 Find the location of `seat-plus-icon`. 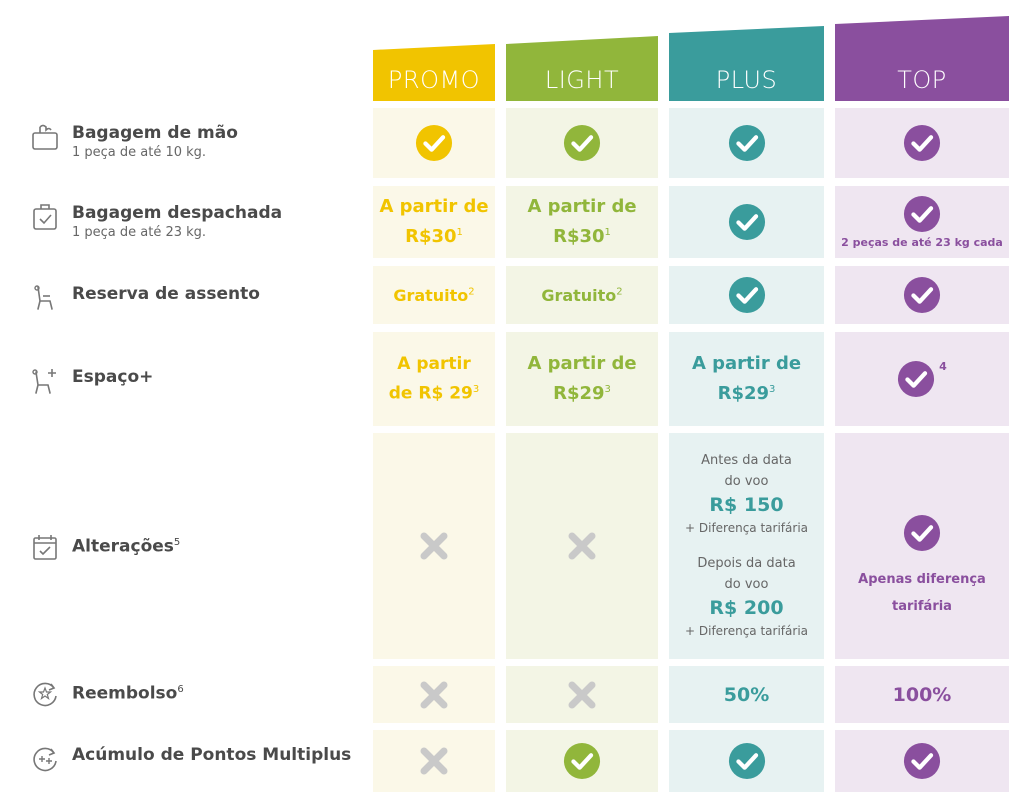

seat-plus-icon is located at coordinates (44, 381).